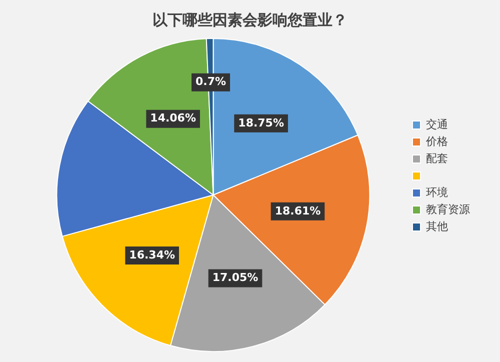 The height and width of the screenshot is (362, 500). What do you see at coordinates (297, 211) in the screenshot?
I see `data-label: 18.61%` at bounding box center [297, 211].